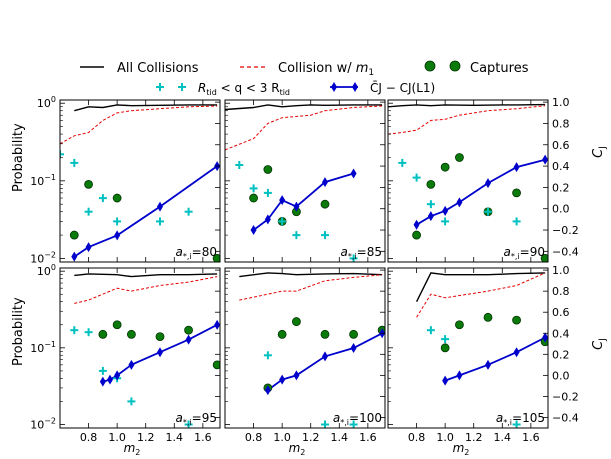 The image size is (611, 459). What do you see at coordinates (520, 419) in the screenshot?
I see `panel-label: a*,i=105` at bounding box center [520, 419].